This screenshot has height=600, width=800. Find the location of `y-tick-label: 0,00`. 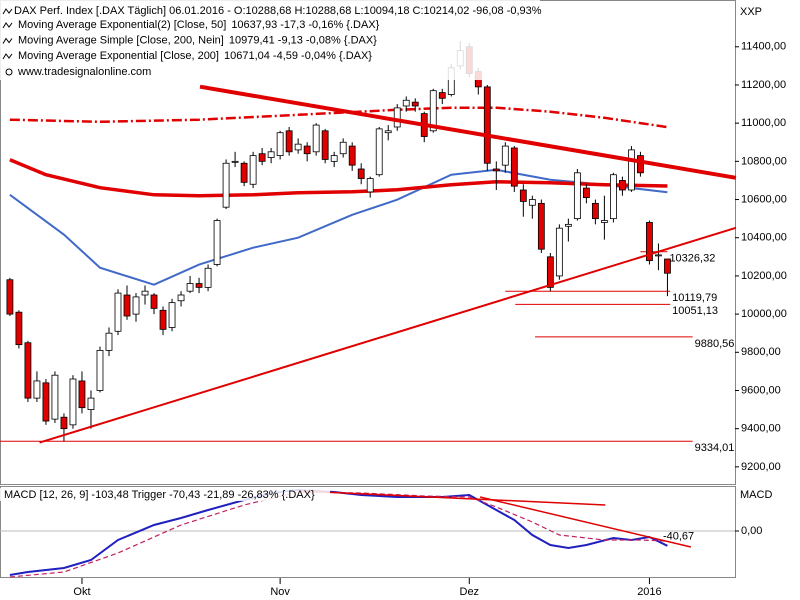

y-tick-label: 0,00 is located at coordinates (751, 531).